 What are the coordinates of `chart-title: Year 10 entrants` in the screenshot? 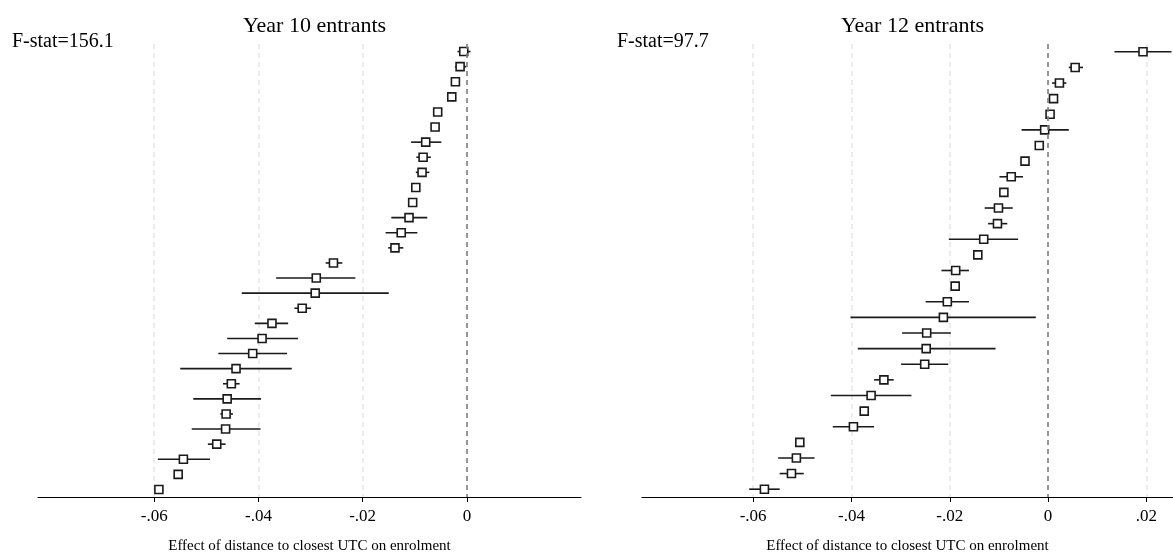 It's located at (314, 24).